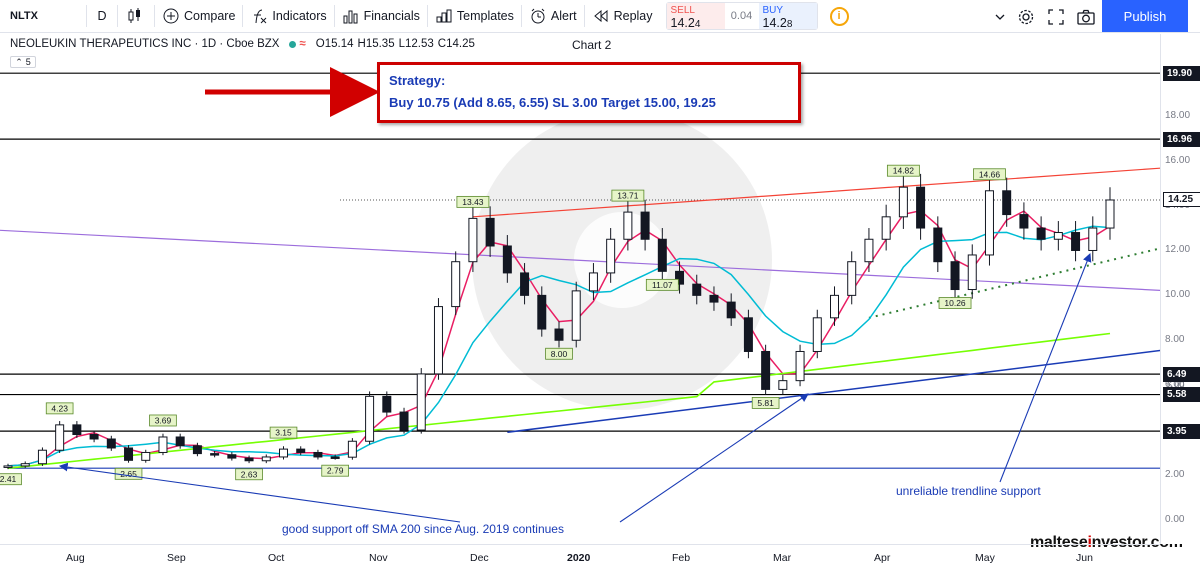  What do you see at coordinates (259, 492) in the screenshot?
I see `sma-arrow-left` at bounding box center [259, 492].